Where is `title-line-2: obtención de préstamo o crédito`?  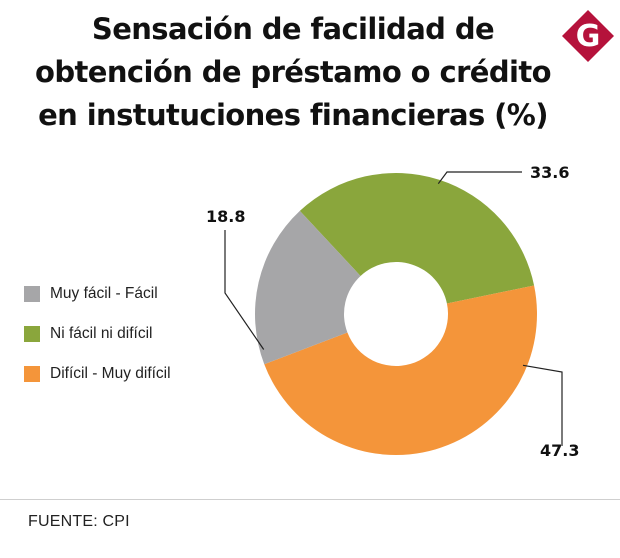 title-line-2: obtención de préstamo o crédito is located at coordinates (293, 72).